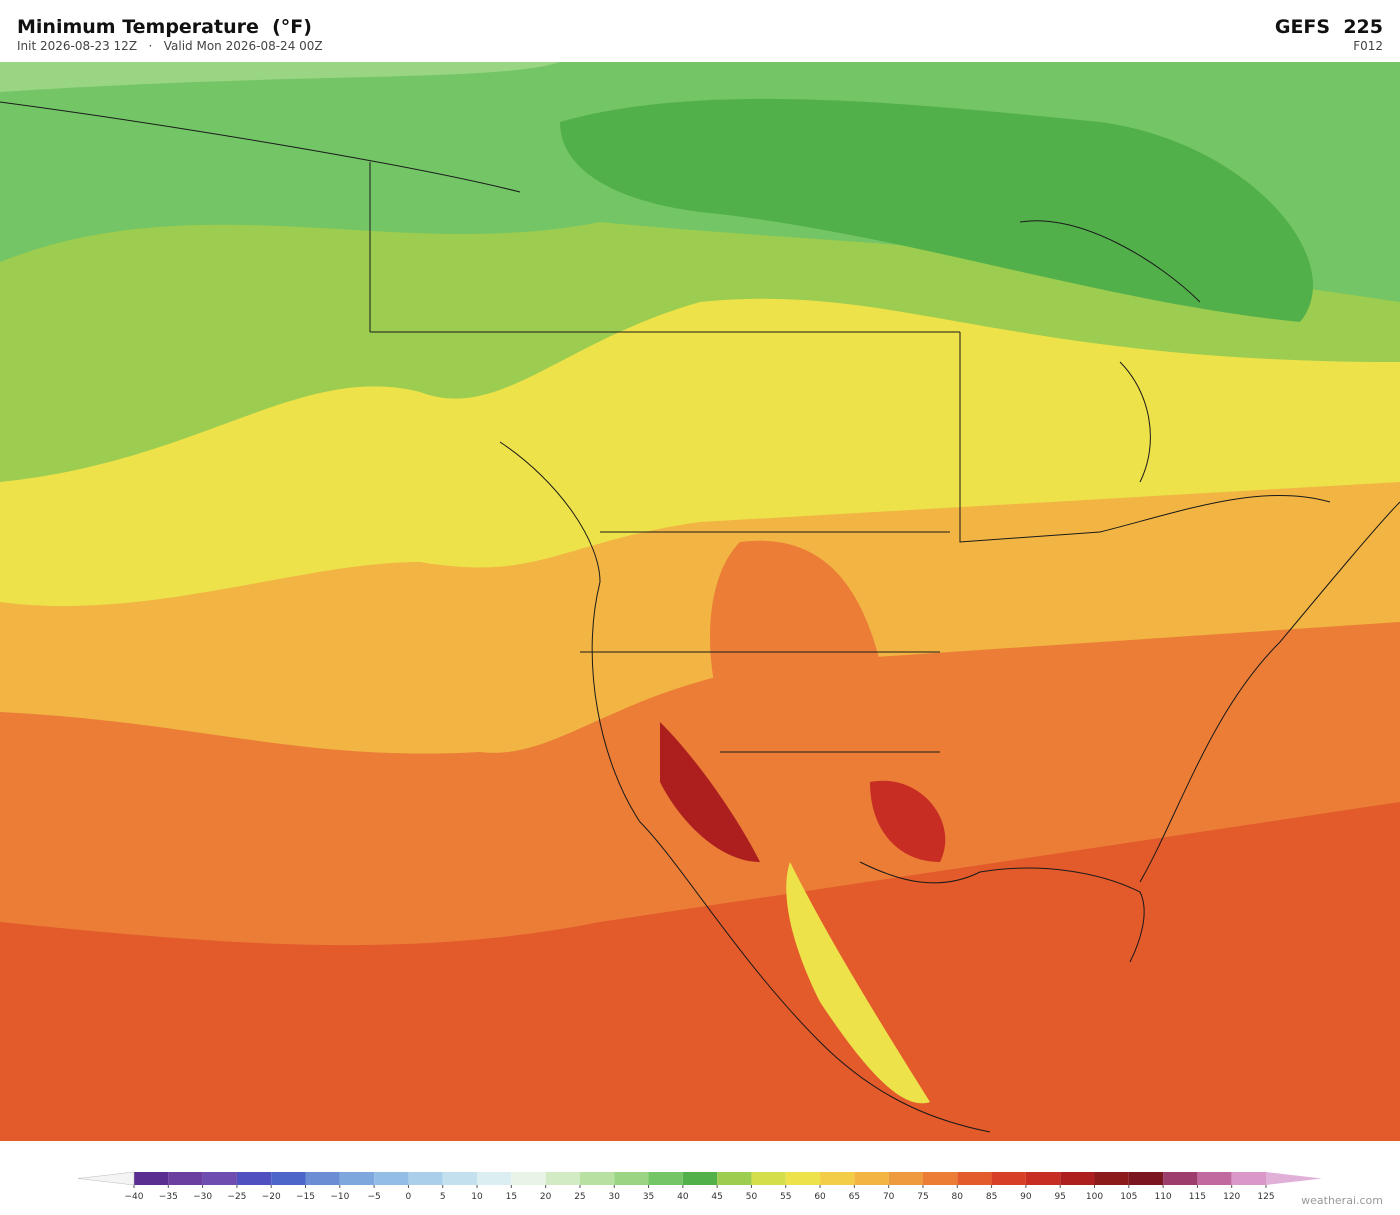 Image resolution: width=1400 pixels, height=1215 pixels. What do you see at coordinates (579, 1197) in the screenshot?
I see `tick-label: 25` at bounding box center [579, 1197].